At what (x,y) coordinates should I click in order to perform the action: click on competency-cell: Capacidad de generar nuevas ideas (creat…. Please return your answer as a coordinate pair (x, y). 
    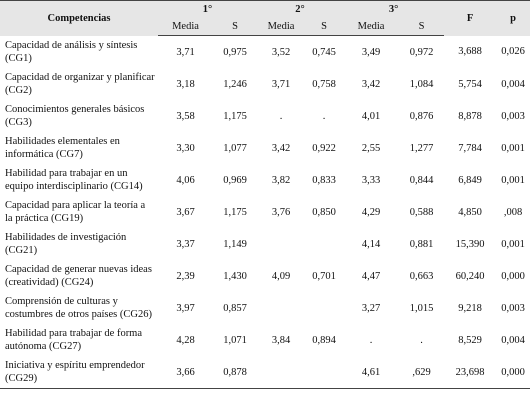
    Looking at the image, I should click on (78, 276).